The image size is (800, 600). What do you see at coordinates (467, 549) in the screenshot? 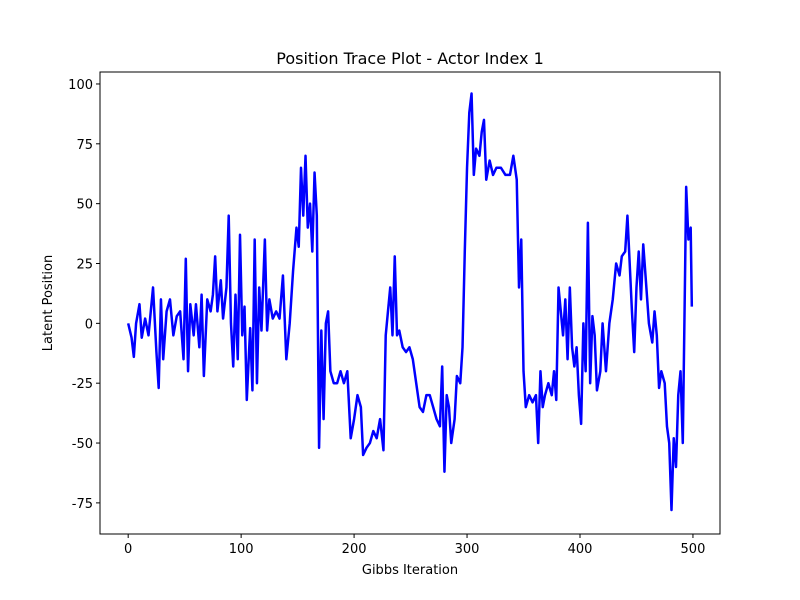
I see `x-tick-label: 300` at bounding box center [467, 549].